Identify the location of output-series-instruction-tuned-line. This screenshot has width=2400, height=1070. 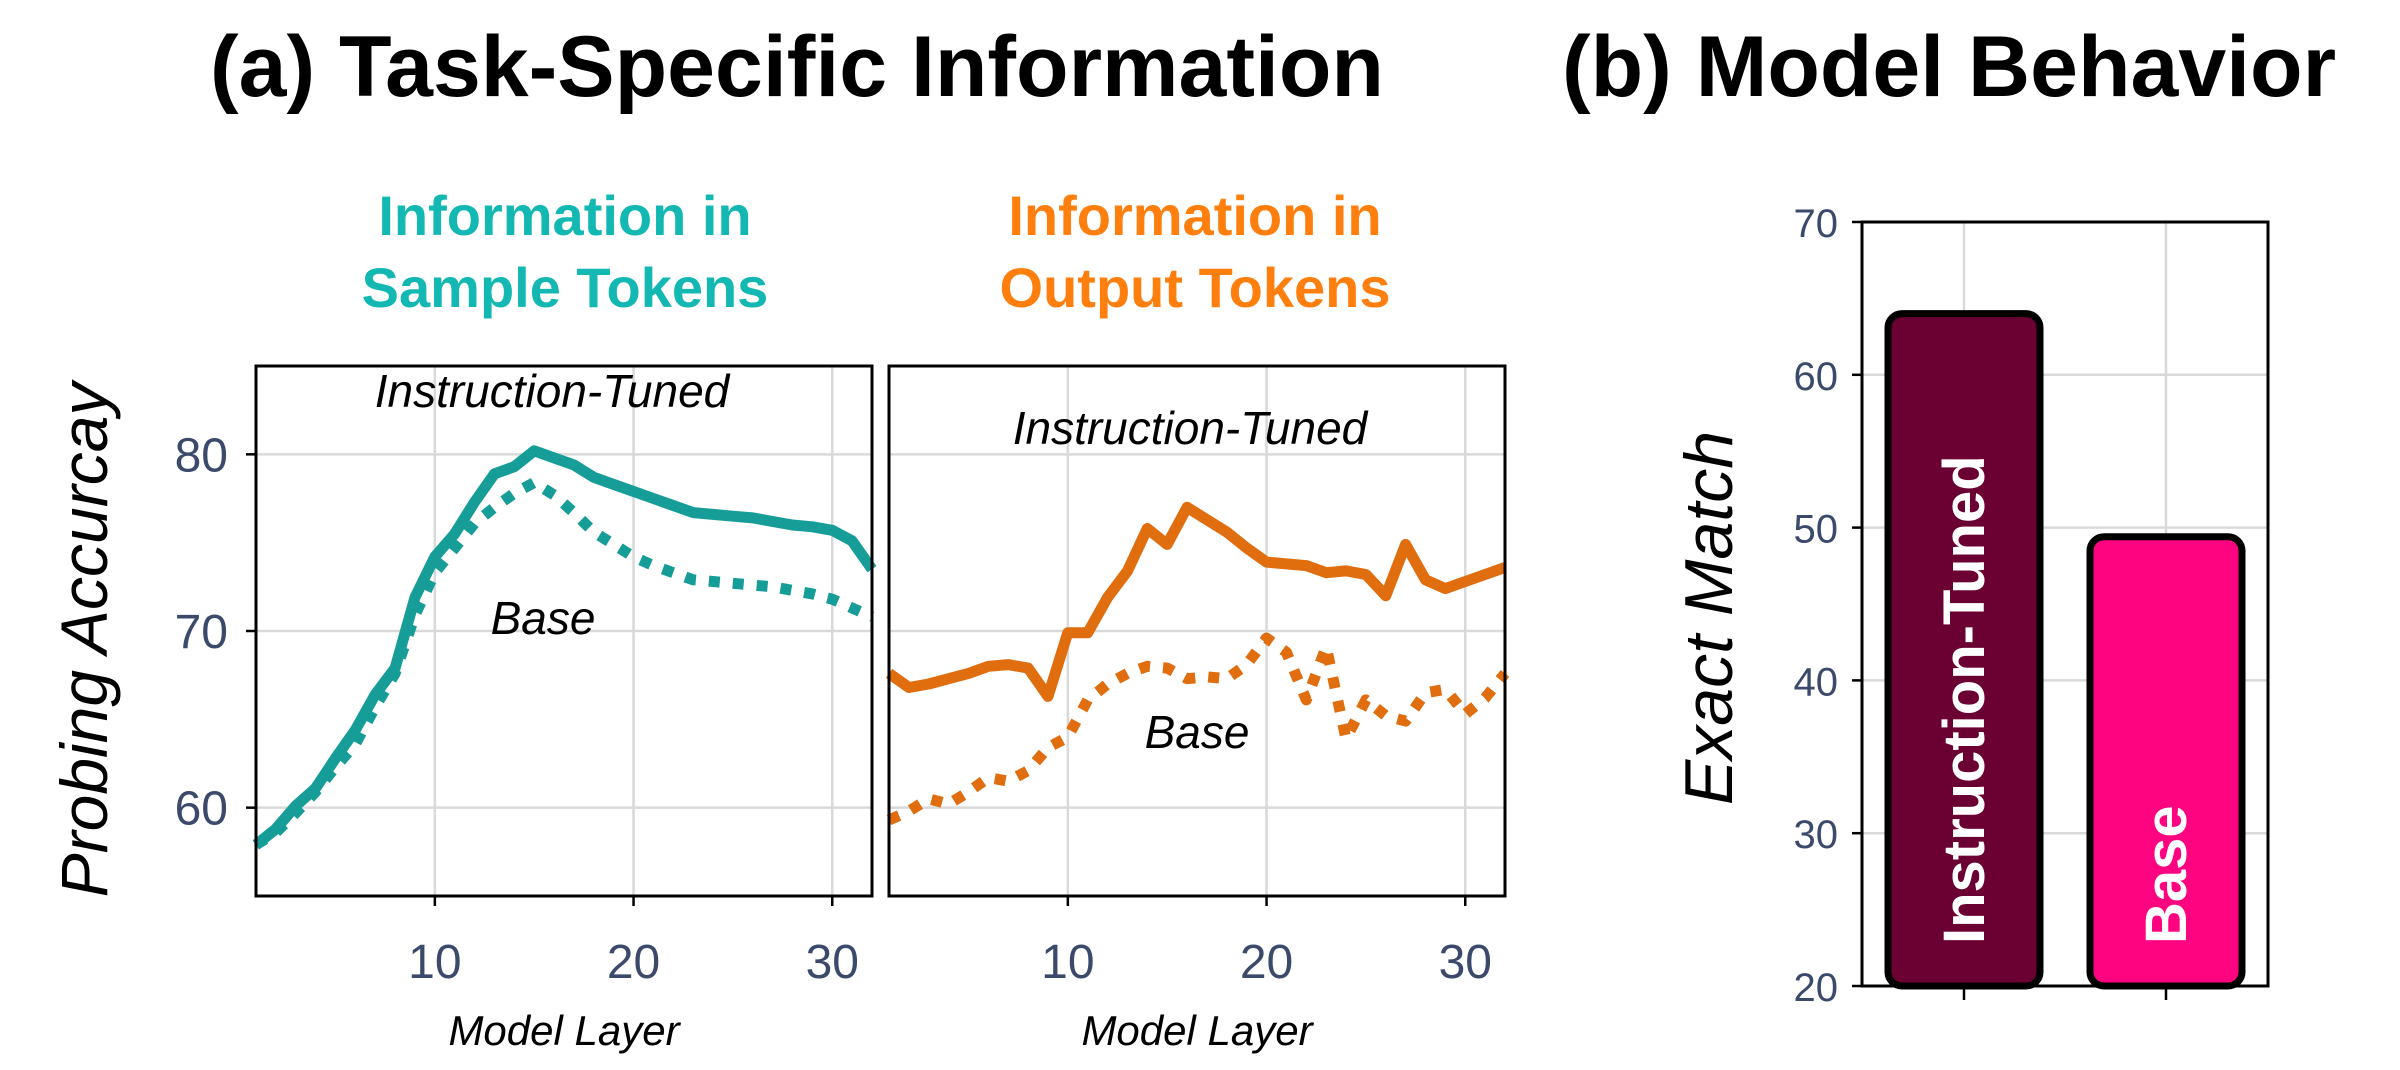
(1196, 601).